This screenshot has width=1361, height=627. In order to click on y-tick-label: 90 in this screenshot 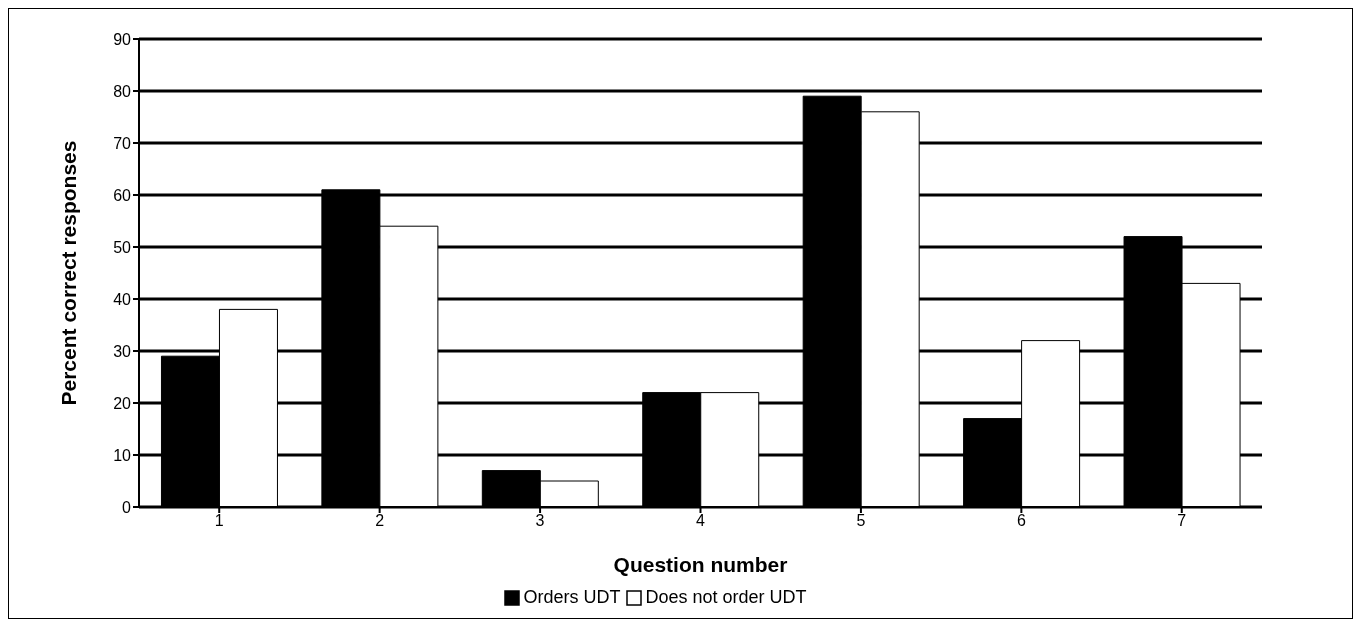, I will do `click(122, 39)`.